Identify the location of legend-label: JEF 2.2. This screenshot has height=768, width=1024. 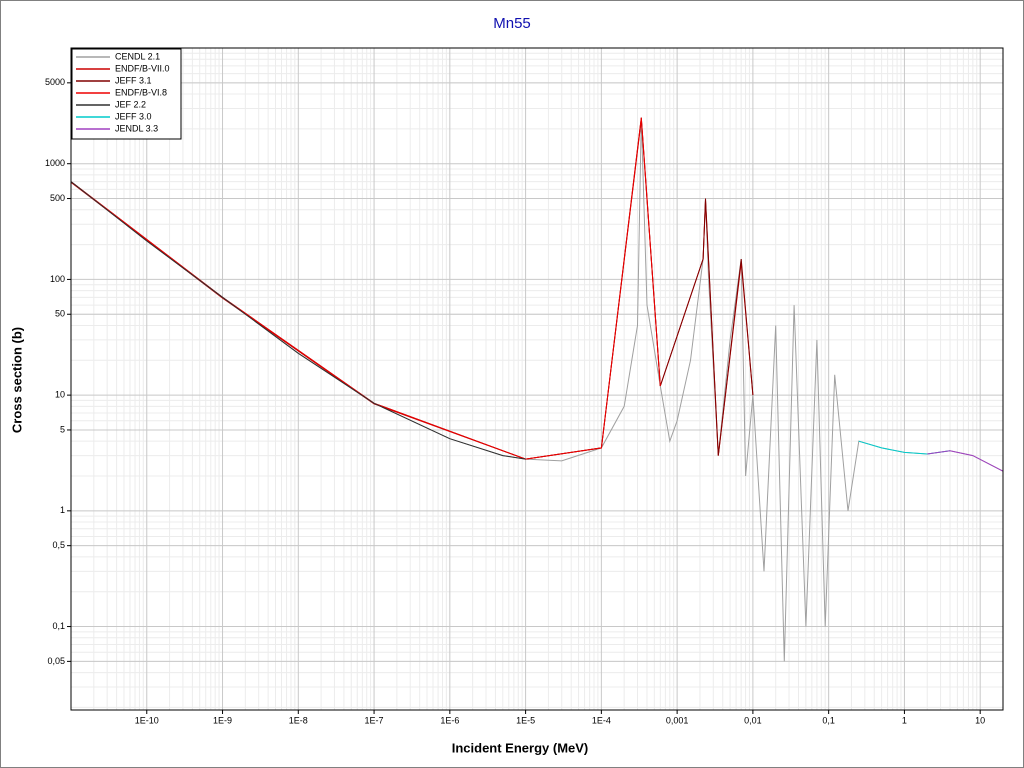
(130, 104).